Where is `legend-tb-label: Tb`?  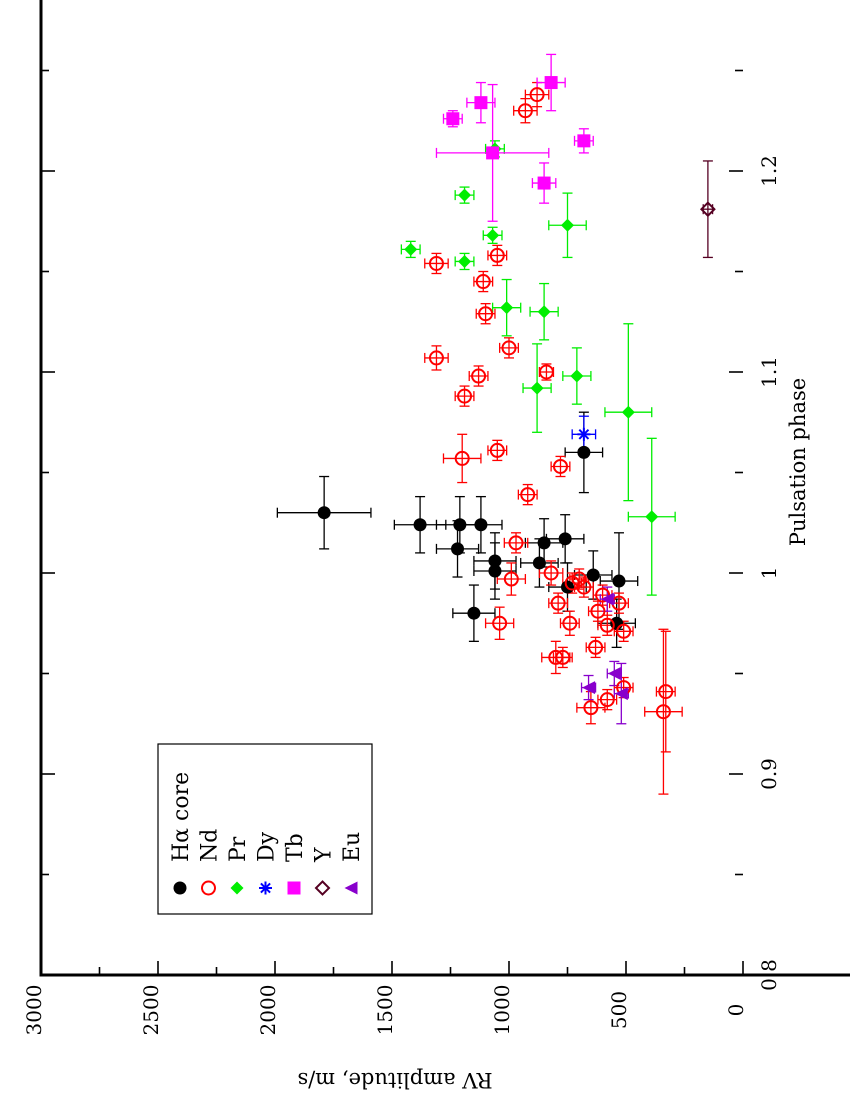
legend-tb-label: Tb is located at coordinates (295, 847).